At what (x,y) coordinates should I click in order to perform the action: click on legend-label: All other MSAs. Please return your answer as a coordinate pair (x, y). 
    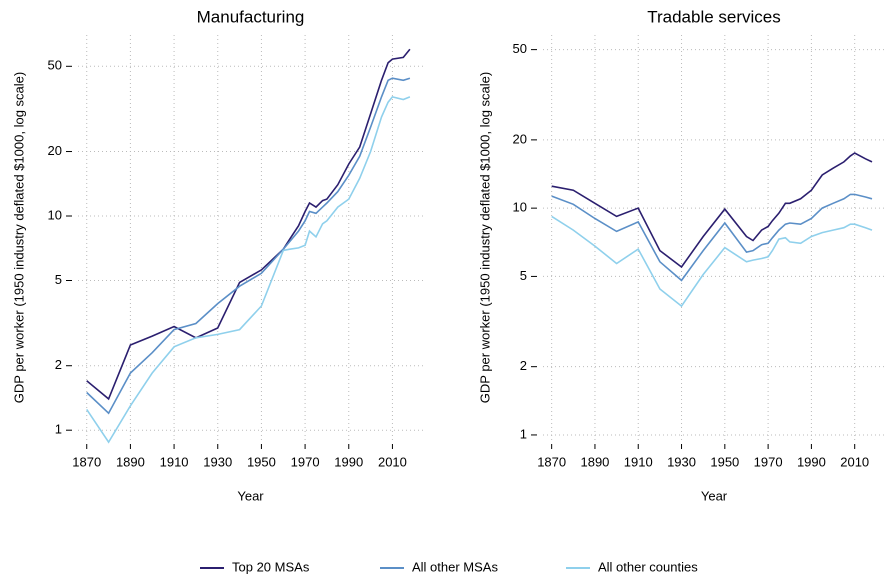
    Looking at the image, I should click on (455, 566).